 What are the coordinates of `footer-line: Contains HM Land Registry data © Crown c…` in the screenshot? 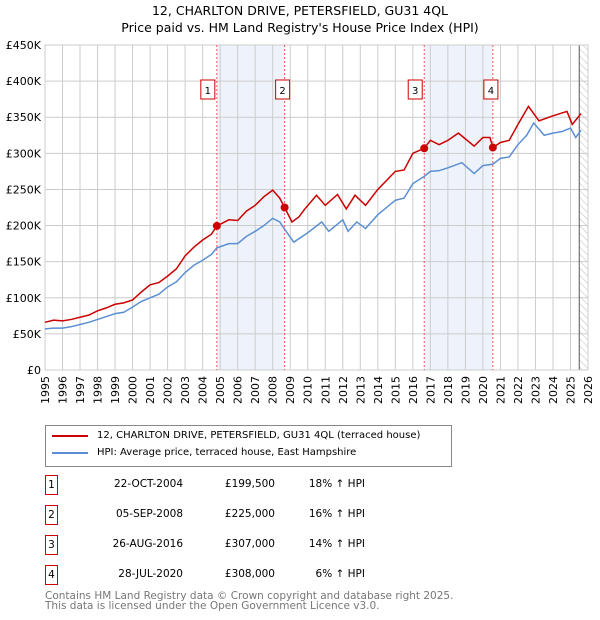 It's located at (249, 596).